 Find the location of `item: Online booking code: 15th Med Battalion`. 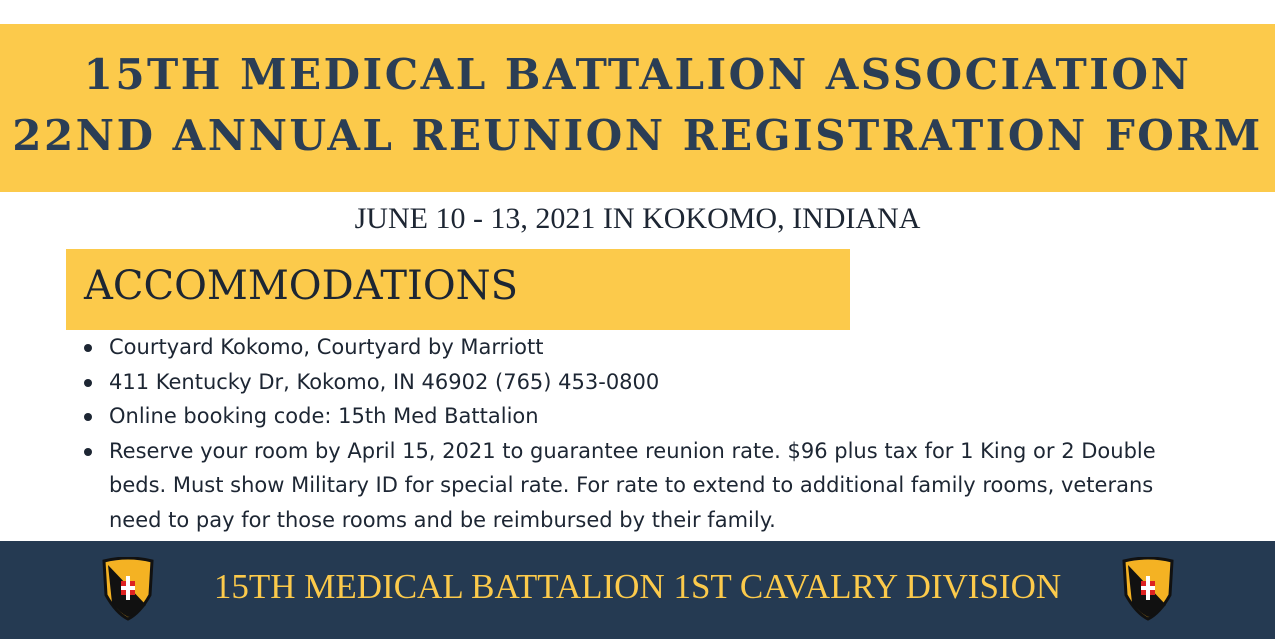

item: Online booking code: 15th Med Battalion is located at coordinates (634, 416).